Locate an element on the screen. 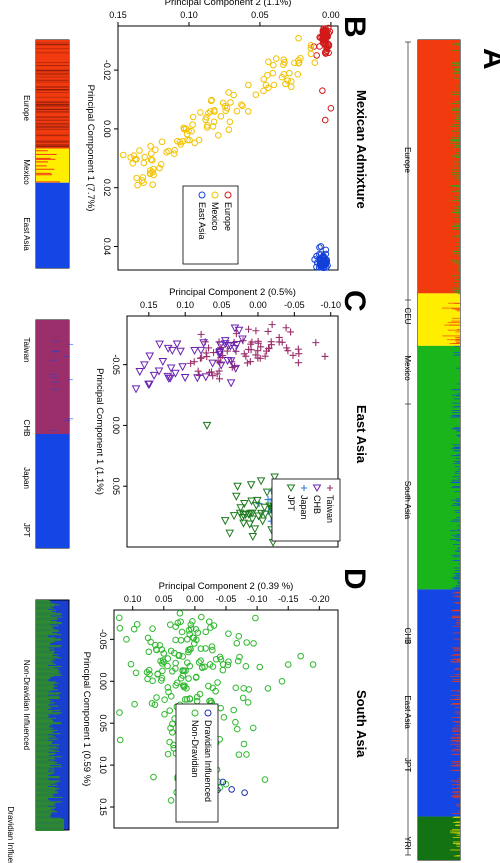 The image size is (500, 863). x-axis-label: Principal Component 1 (7.7%) is located at coordinates (90, 148).